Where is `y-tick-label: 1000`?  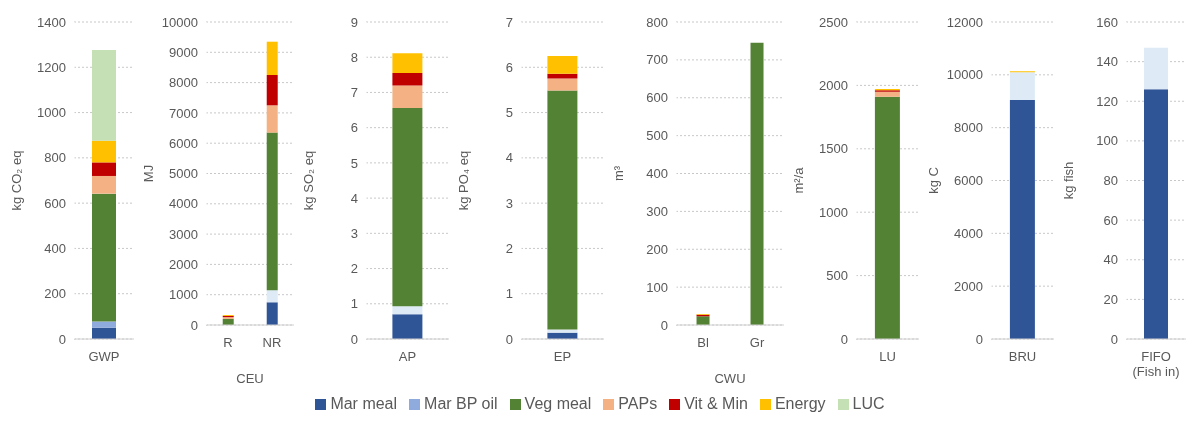
y-tick-label: 1000 is located at coordinates (51, 113).